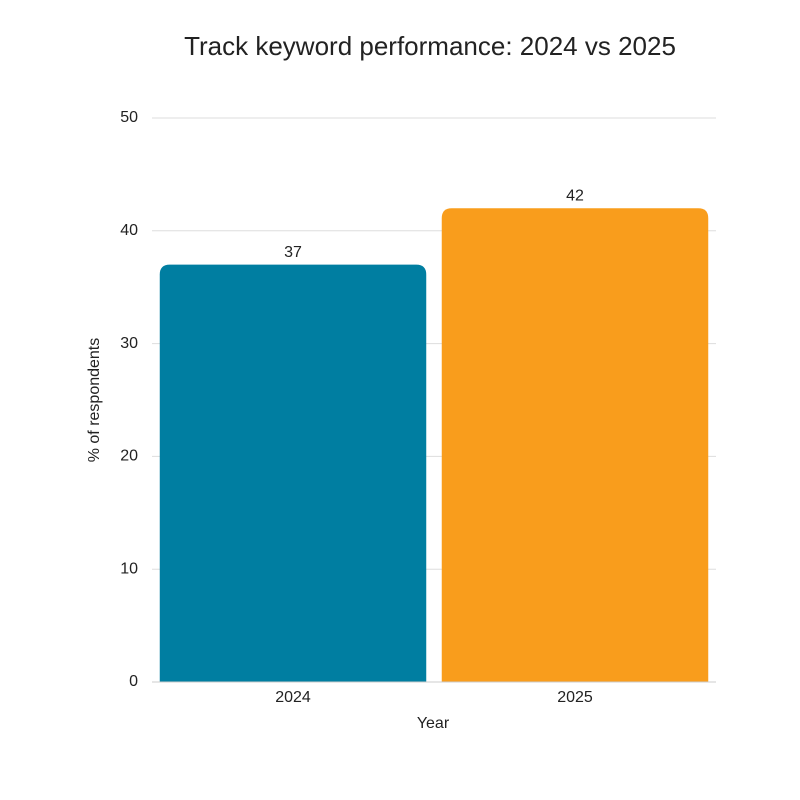  I want to click on y-tick-label: 50, so click(129, 117).